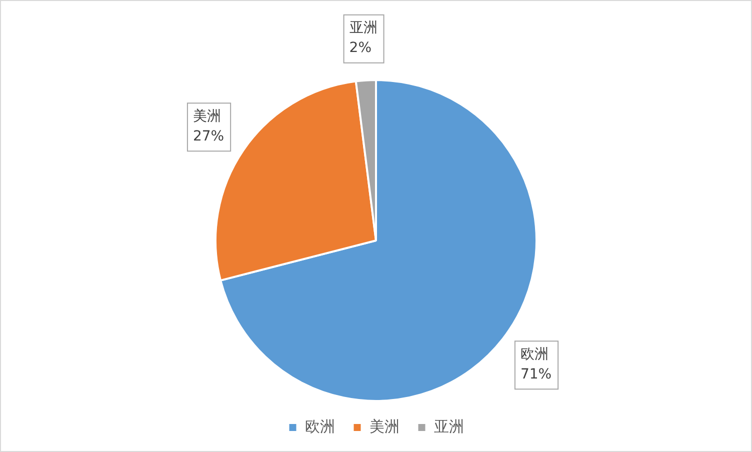 Image resolution: width=752 pixels, height=452 pixels. What do you see at coordinates (536, 374) in the screenshot?
I see `data-label: 71%` at bounding box center [536, 374].